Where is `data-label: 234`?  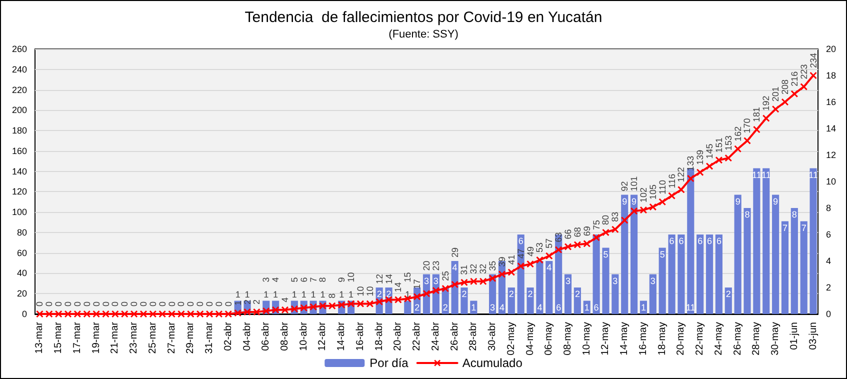 data-label: 234 is located at coordinates (813, 60).